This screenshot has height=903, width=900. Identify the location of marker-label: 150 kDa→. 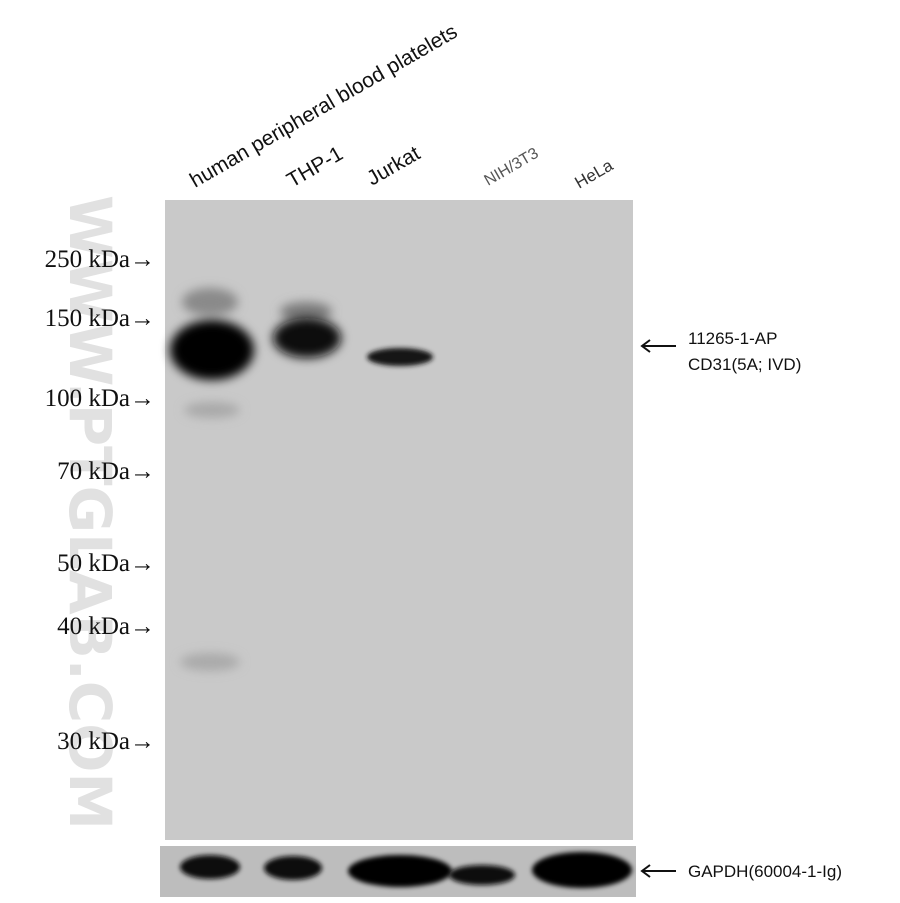
(100, 318).